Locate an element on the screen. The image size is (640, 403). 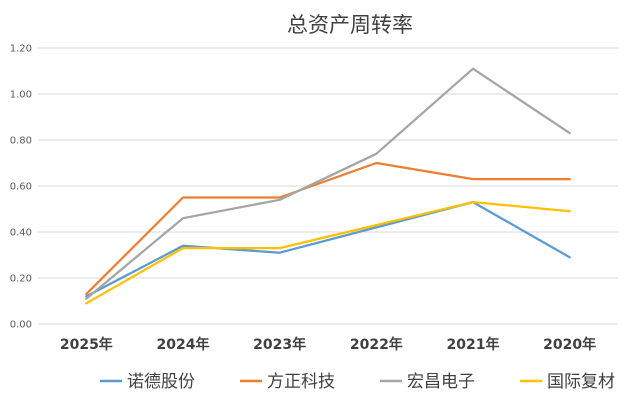
y-tick-label: 0.60 is located at coordinates (21, 187).